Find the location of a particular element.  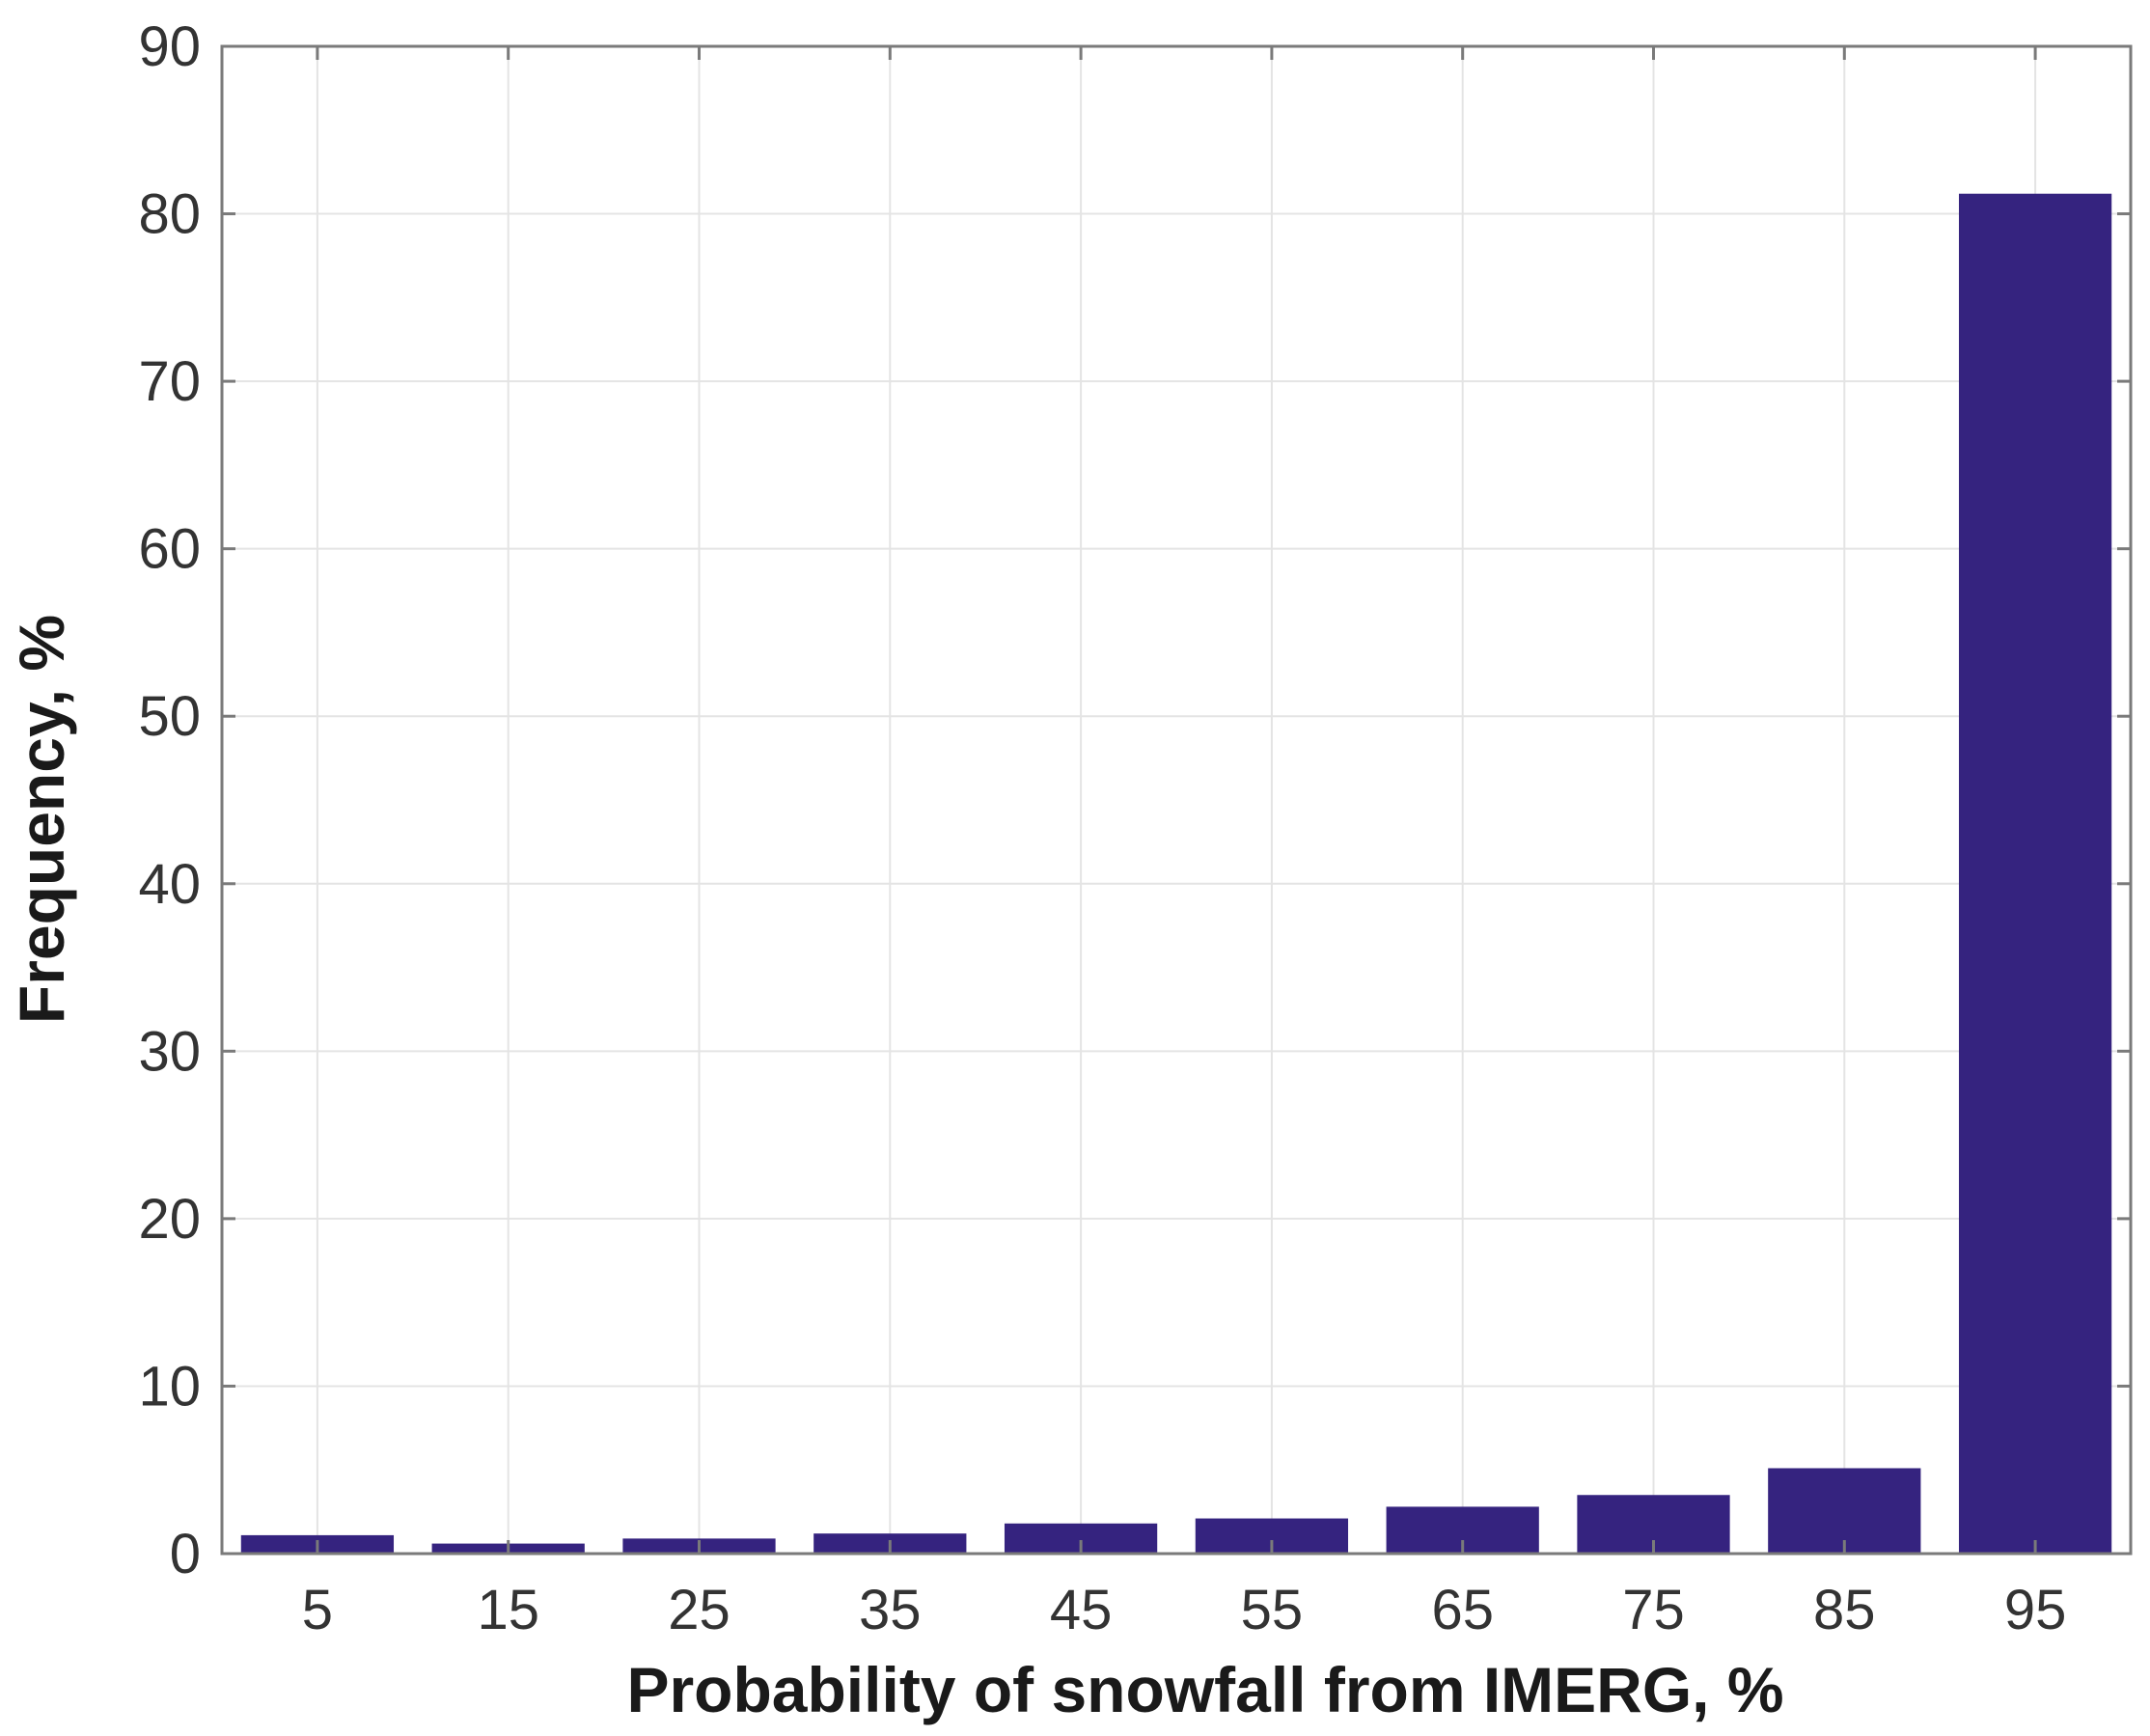

y-tick-label: 60 is located at coordinates (169, 549).